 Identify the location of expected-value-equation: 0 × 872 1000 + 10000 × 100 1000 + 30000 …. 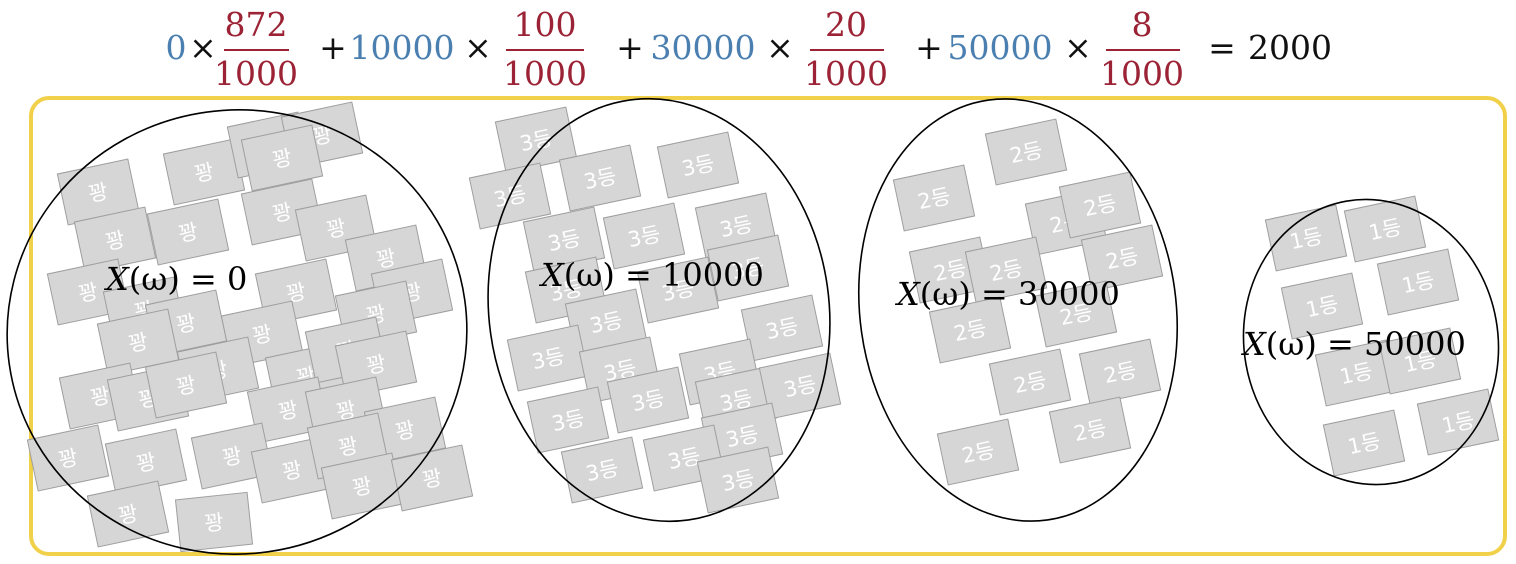
(749, 49).